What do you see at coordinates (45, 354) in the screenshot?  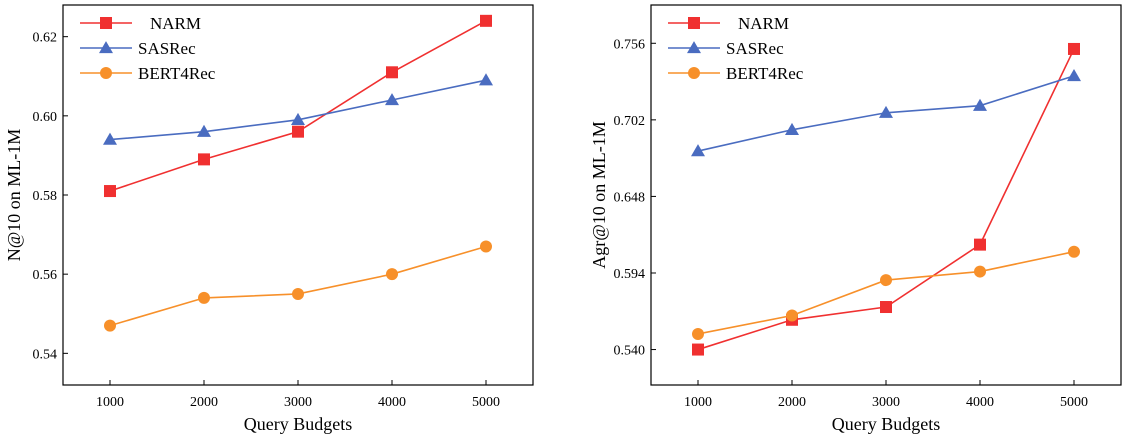 I see `y-tick-label: 0.54` at bounding box center [45, 354].